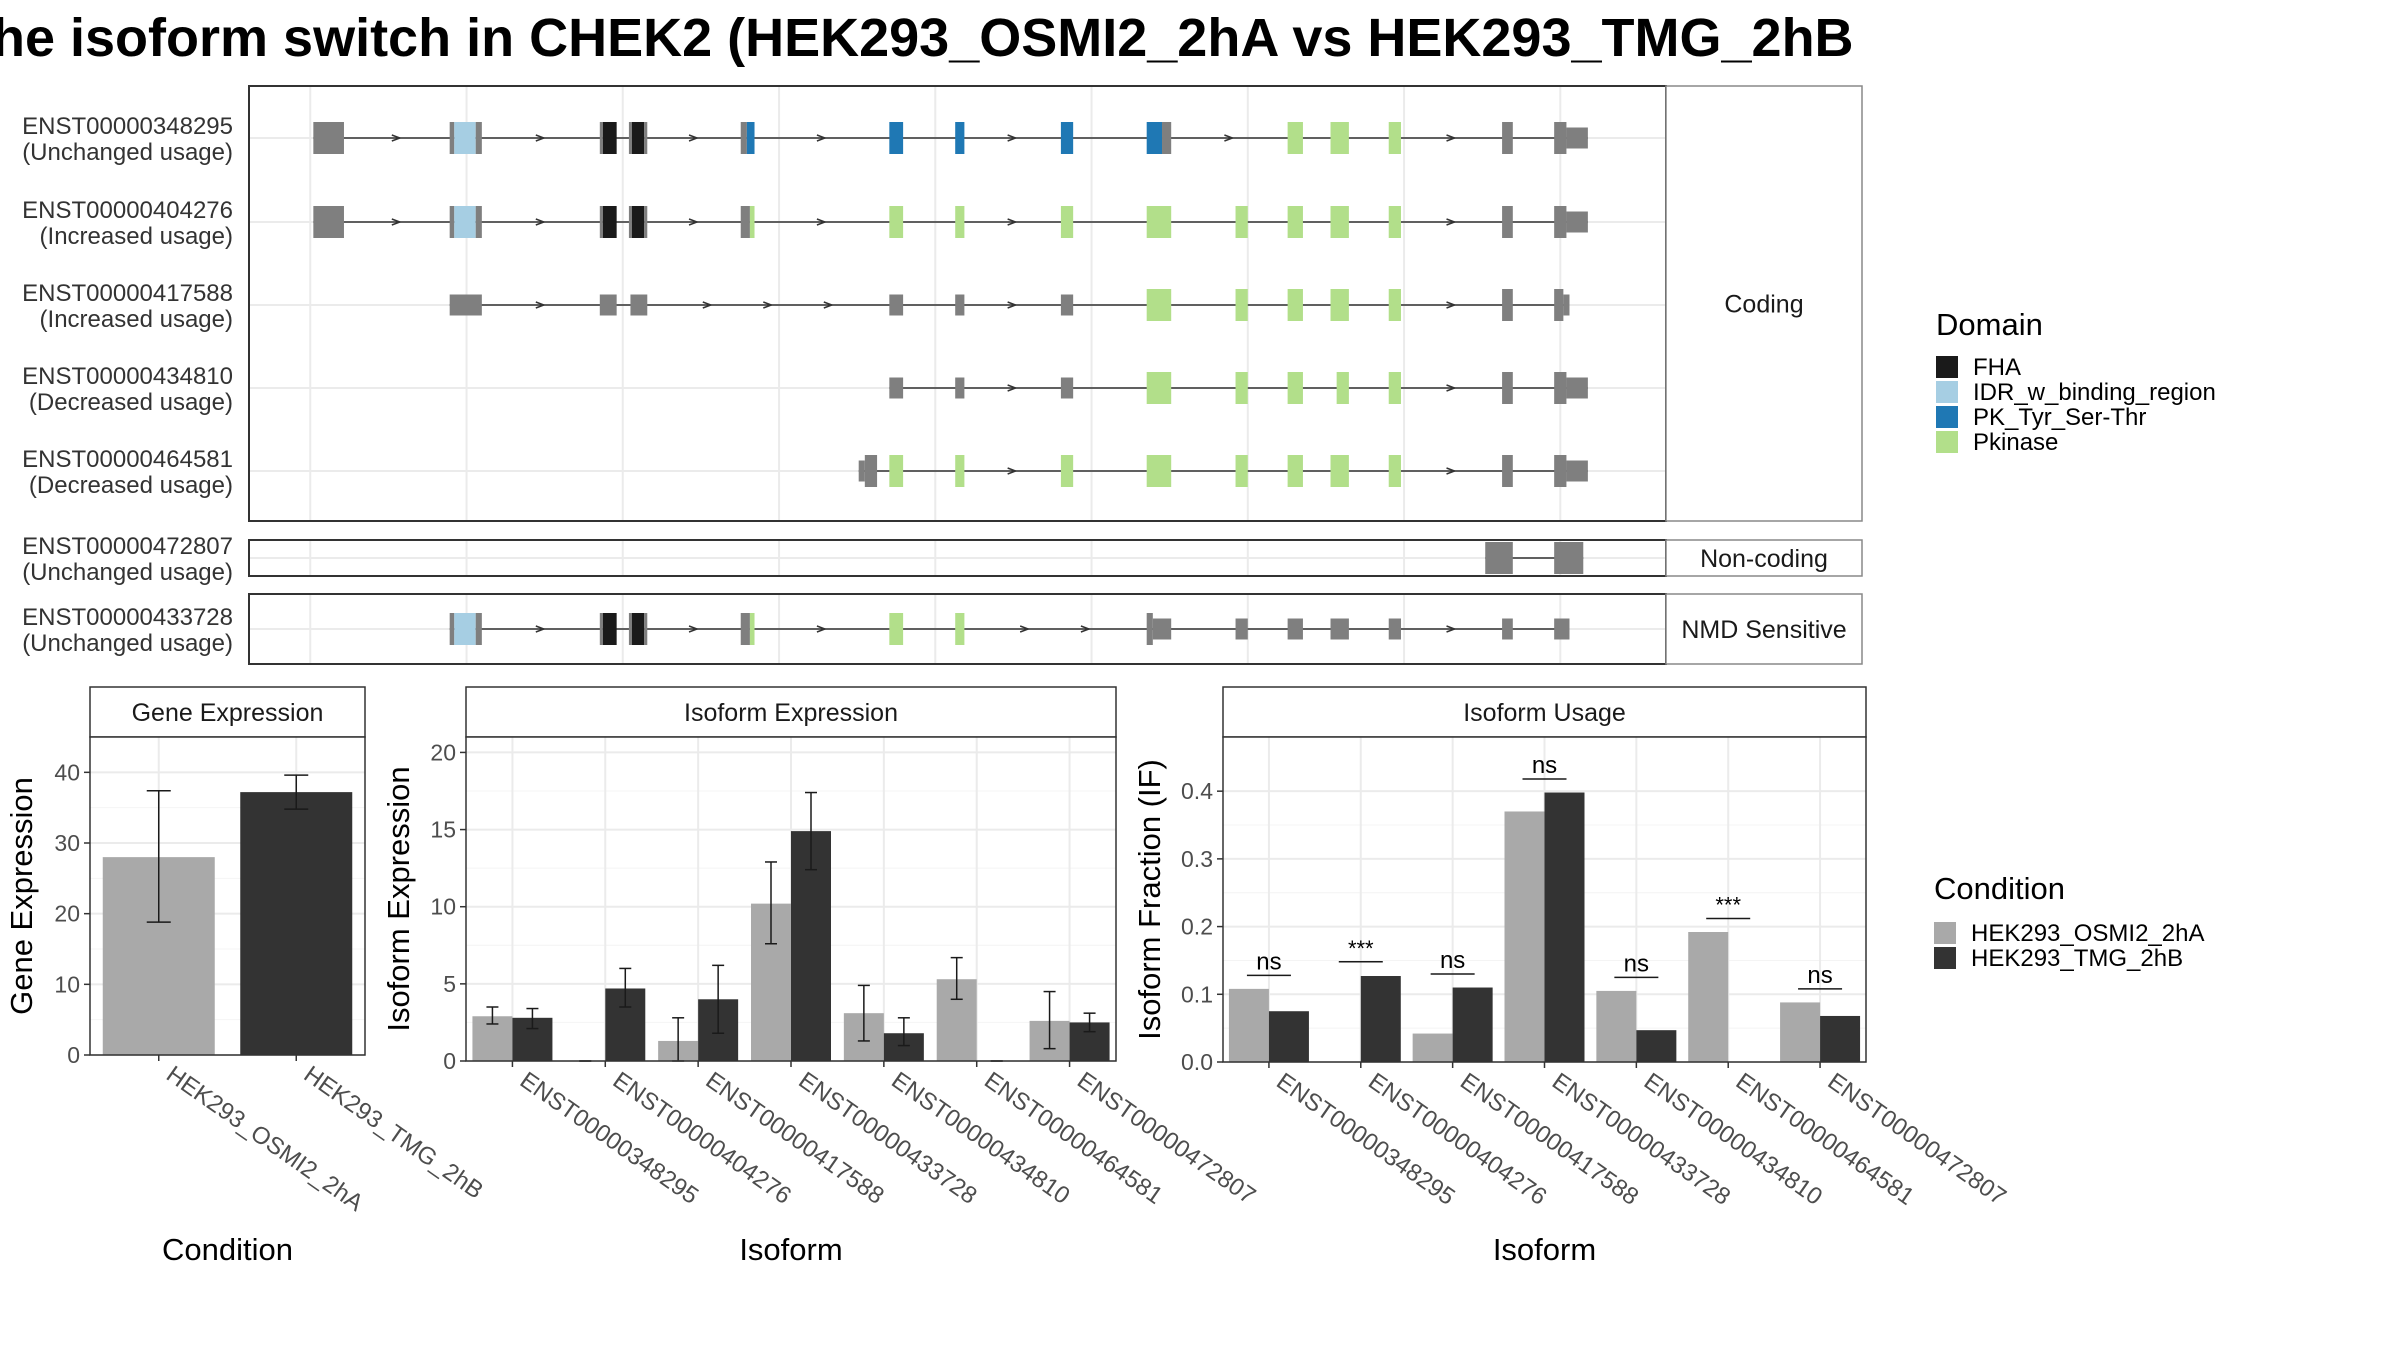  Describe the element at coordinates (465, 629) in the screenshot. I see `exon-idr-w-binding-region` at that location.